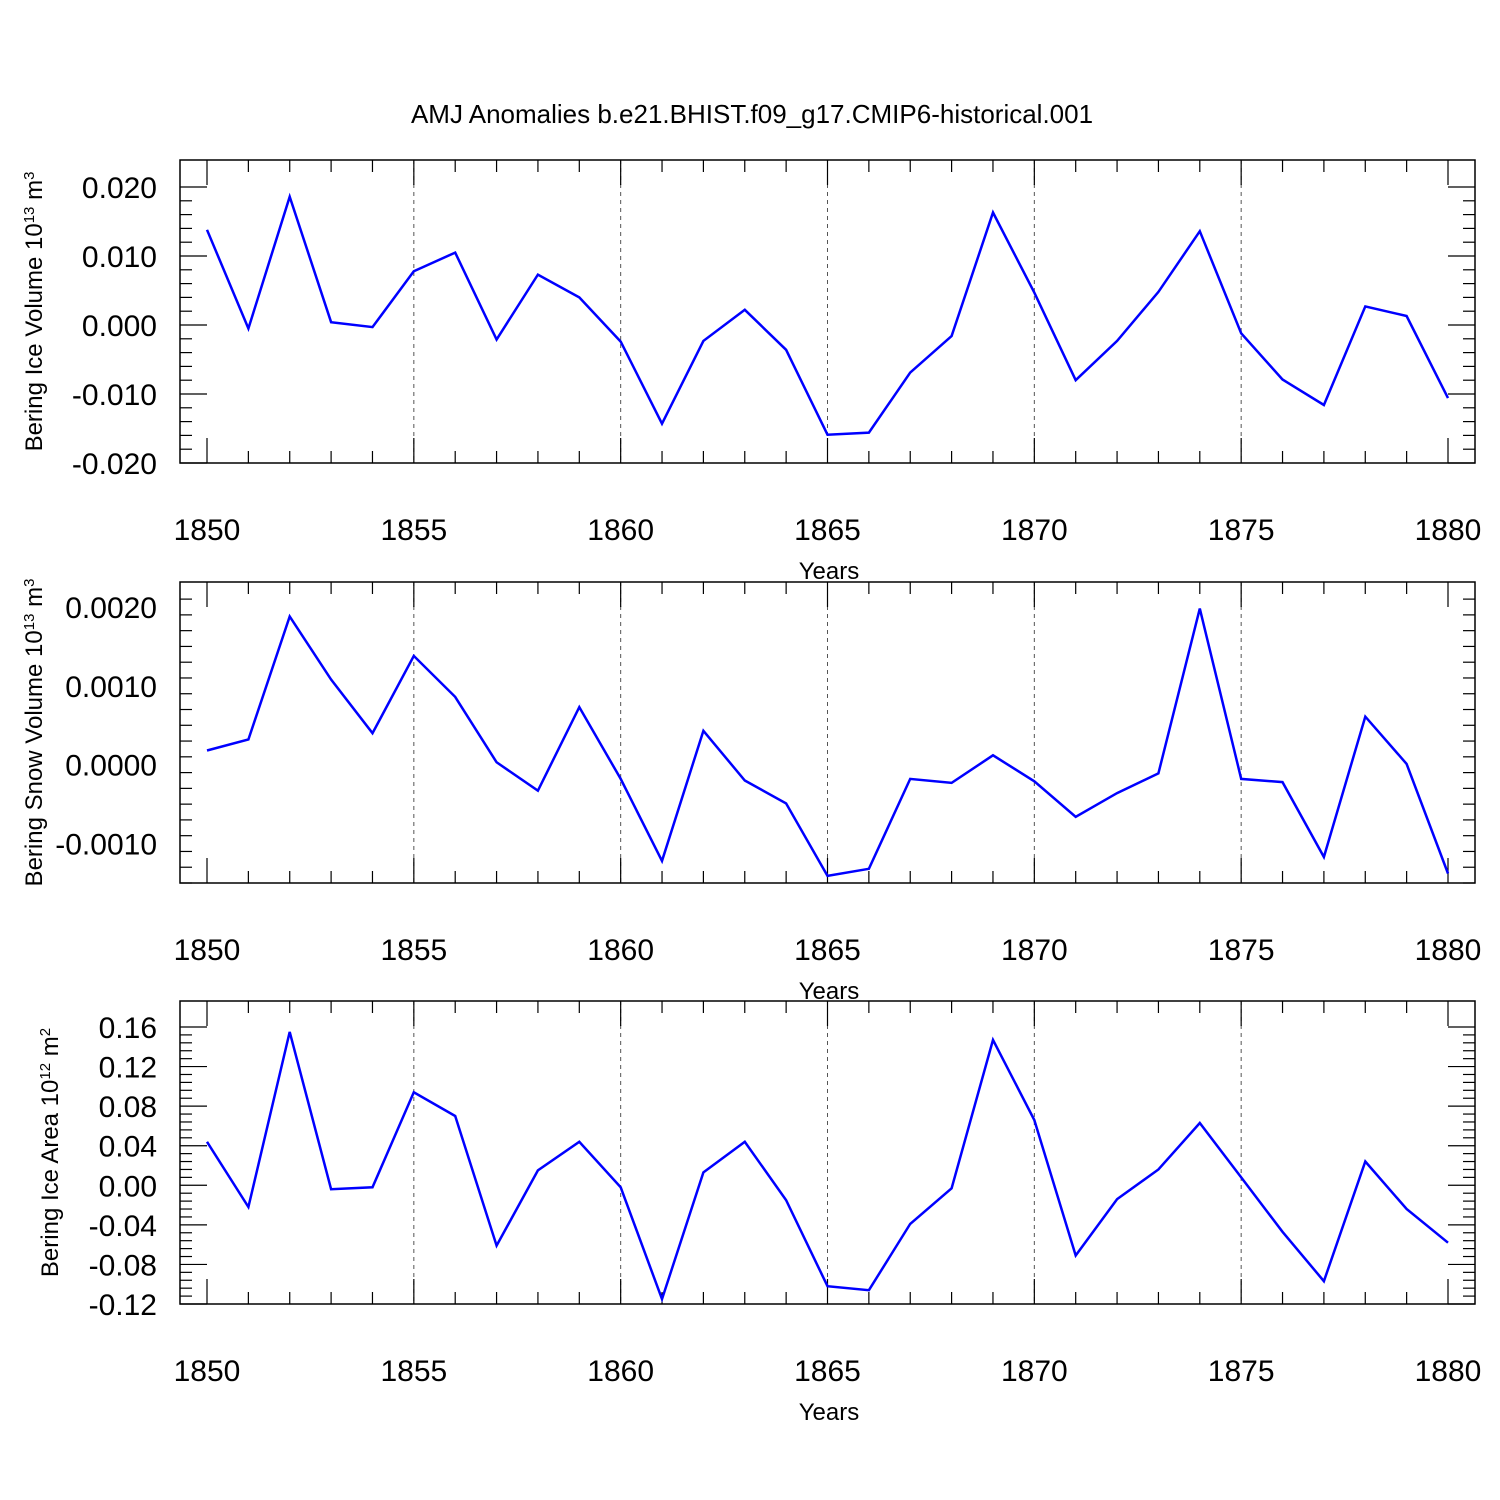 This screenshot has width=1500, height=1500. What do you see at coordinates (114, 395) in the screenshot?
I see `y-tick-label: -0.010` at bounding box center [114, 395].